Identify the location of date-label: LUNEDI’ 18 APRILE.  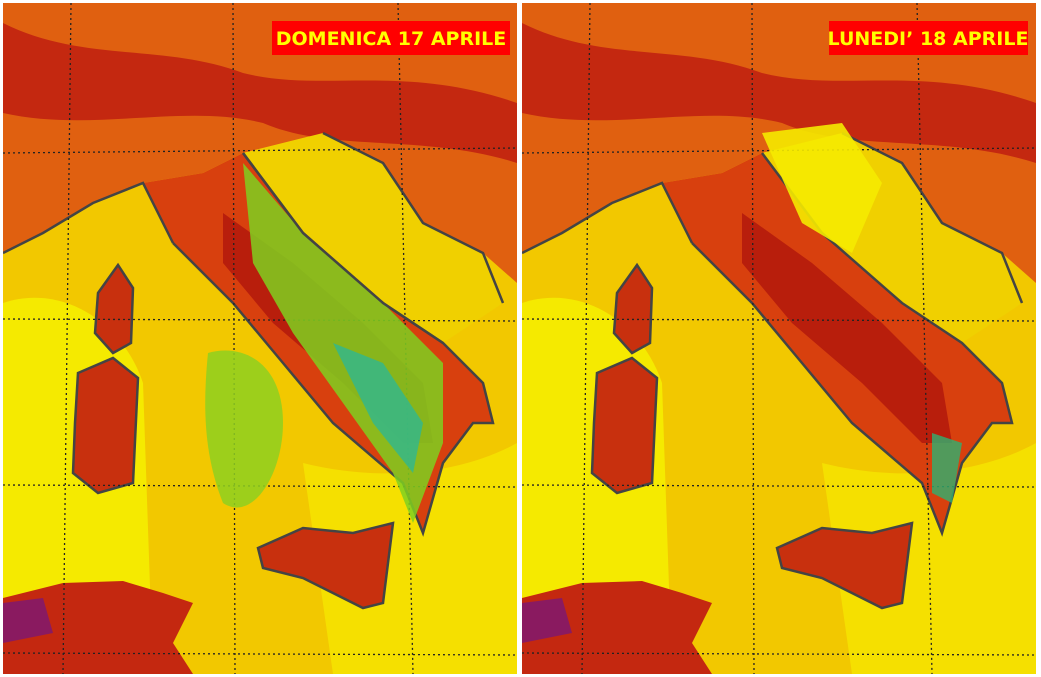
(928, 39).